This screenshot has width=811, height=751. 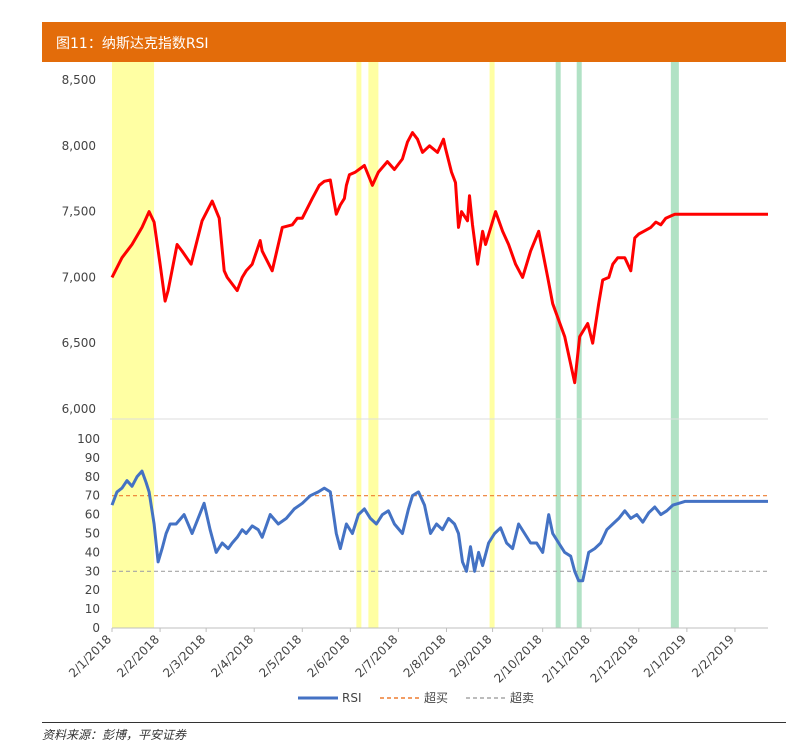 I want to click on x-tick-label: 2/7/2018, so click(x=377, y=656).